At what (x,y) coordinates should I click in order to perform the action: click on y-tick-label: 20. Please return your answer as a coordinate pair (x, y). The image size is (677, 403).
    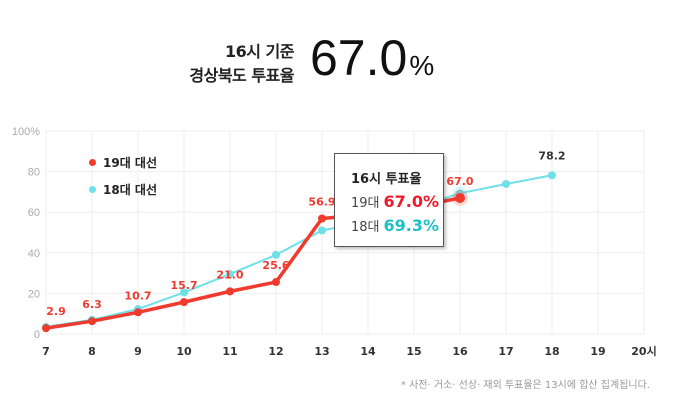
    Looking at the image, I should click on (34, 294).